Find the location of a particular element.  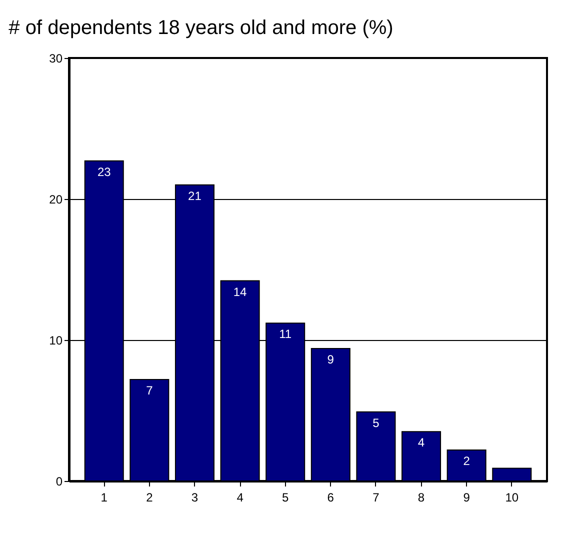

data-label: 7 is located at coordinates (150, 390).